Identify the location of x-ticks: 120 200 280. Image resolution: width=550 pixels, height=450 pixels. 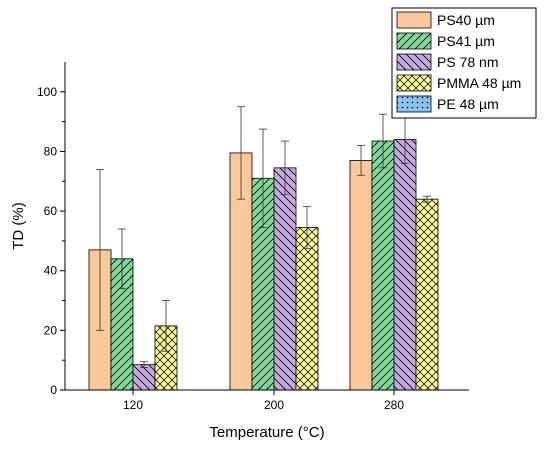
(263, 401).